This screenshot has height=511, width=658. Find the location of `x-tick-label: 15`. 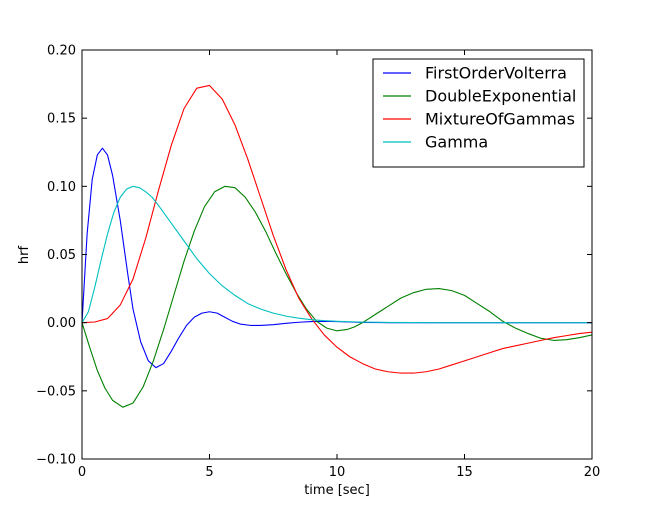

x-tick-label: 15 is located at coordinates (464, 472).